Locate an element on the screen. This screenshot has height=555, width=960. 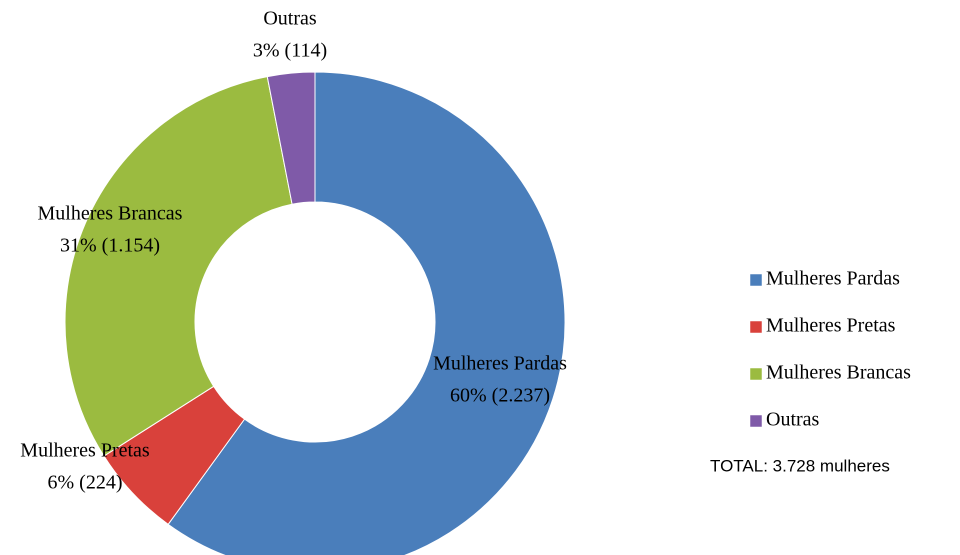
legend-label: Mulheres Brancas is located at coordinates (838, 373).